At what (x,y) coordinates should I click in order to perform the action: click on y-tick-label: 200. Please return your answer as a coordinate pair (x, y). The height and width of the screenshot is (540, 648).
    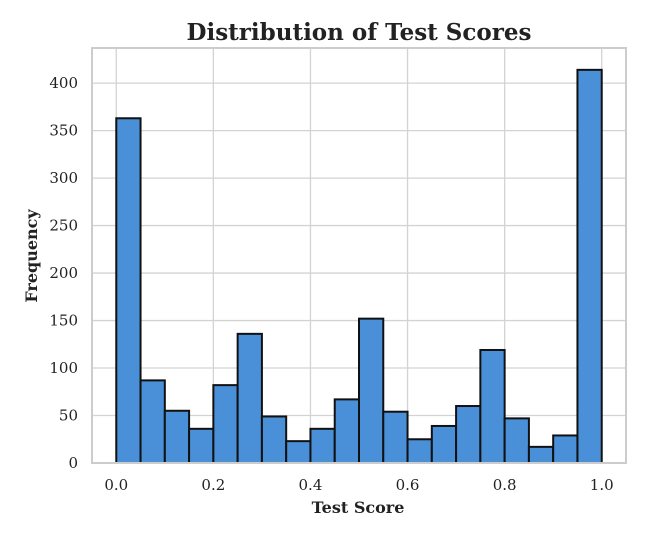
    Looking at the image, I should click on (63, 273).